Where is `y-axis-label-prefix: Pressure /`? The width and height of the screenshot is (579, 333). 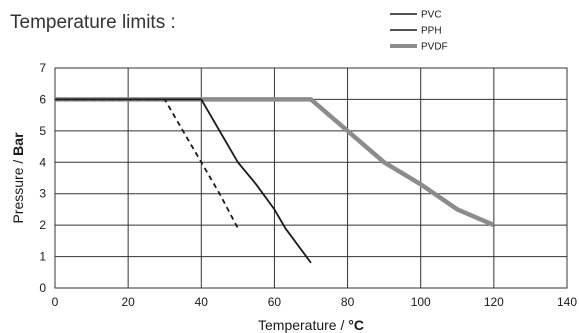
y-axis-label-prefix: Pressure / is located at coordinates (18, 190).